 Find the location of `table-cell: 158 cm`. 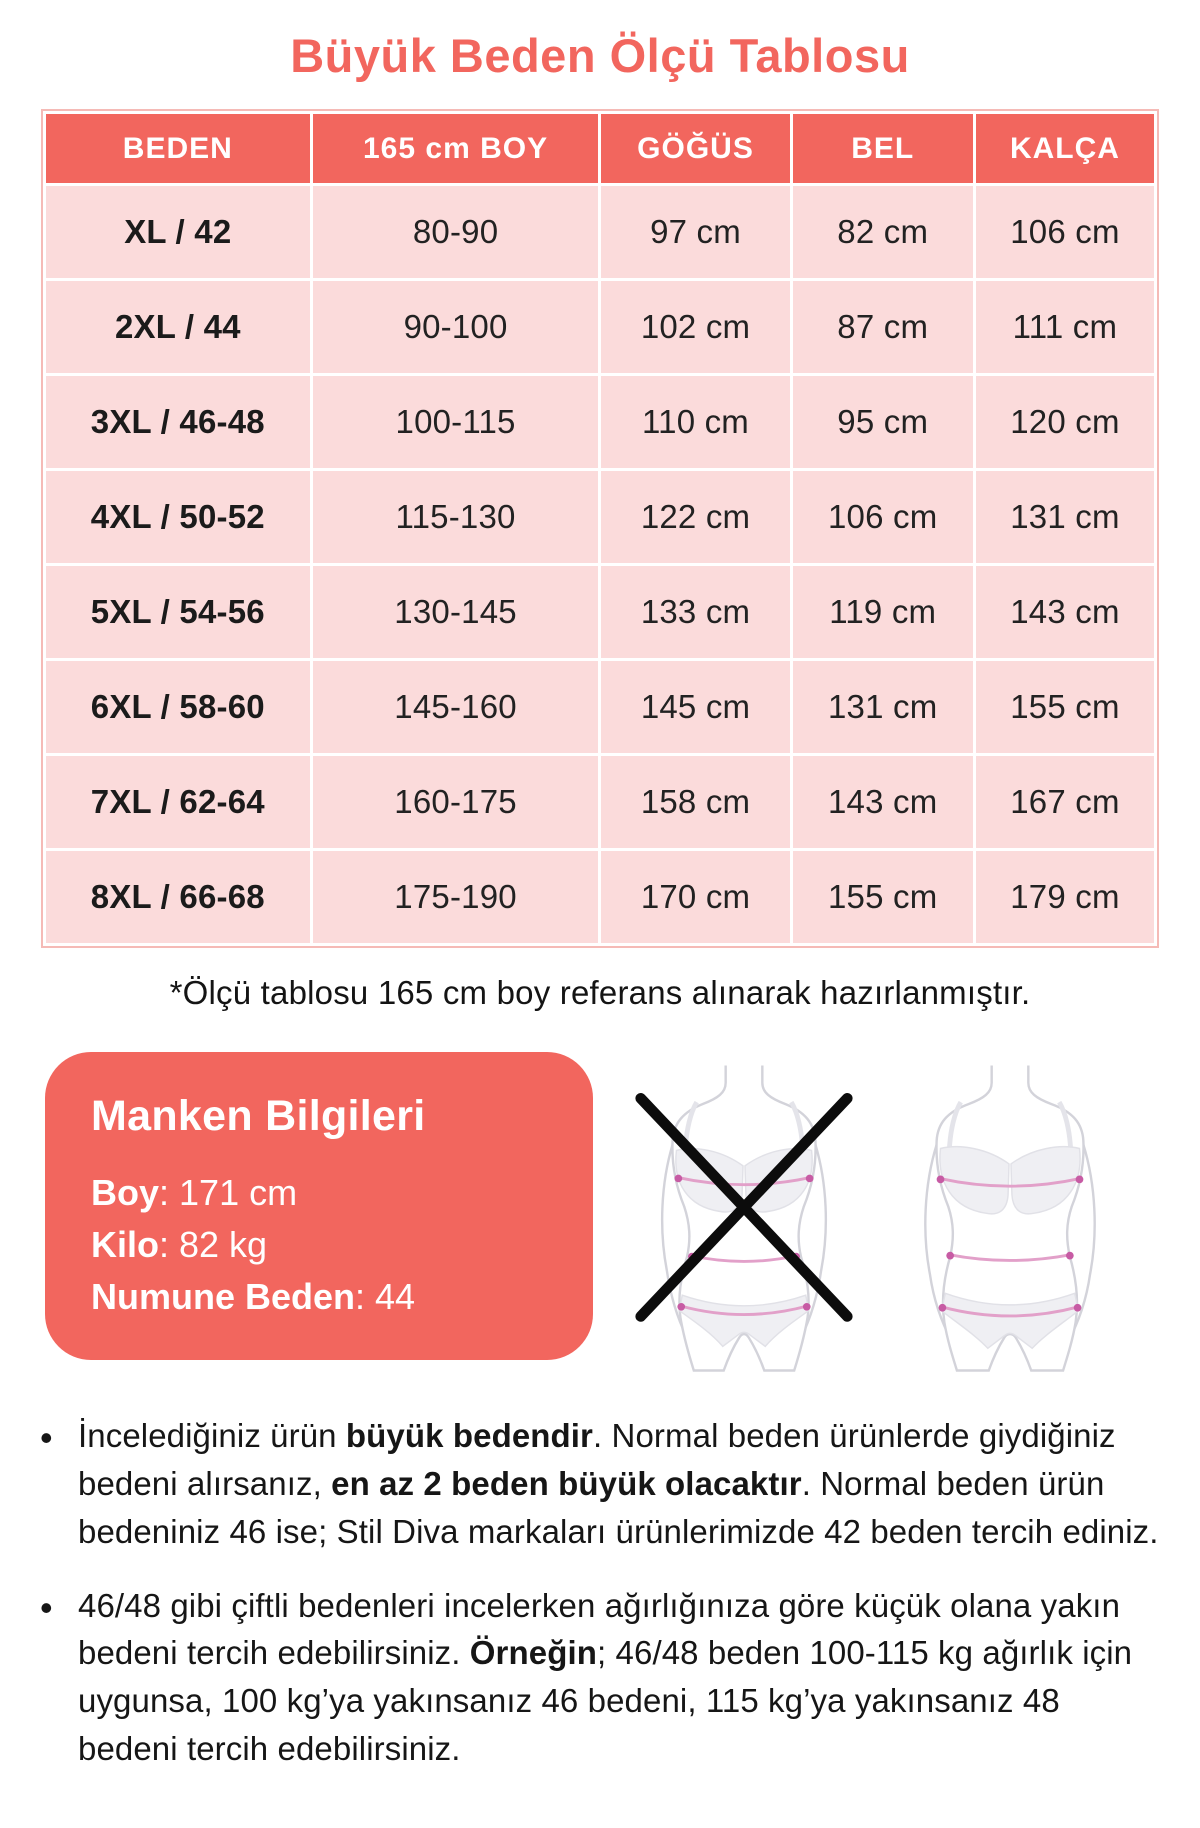

table-cell: 158 cm is located at coordinates (695, 802).